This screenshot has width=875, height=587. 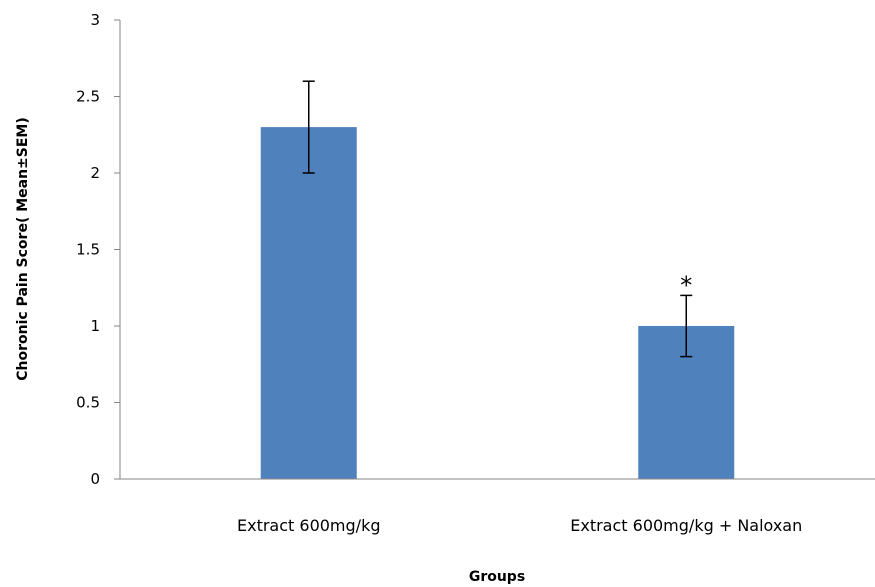 I want to click on annotations: *, so click(x=686, y=285).